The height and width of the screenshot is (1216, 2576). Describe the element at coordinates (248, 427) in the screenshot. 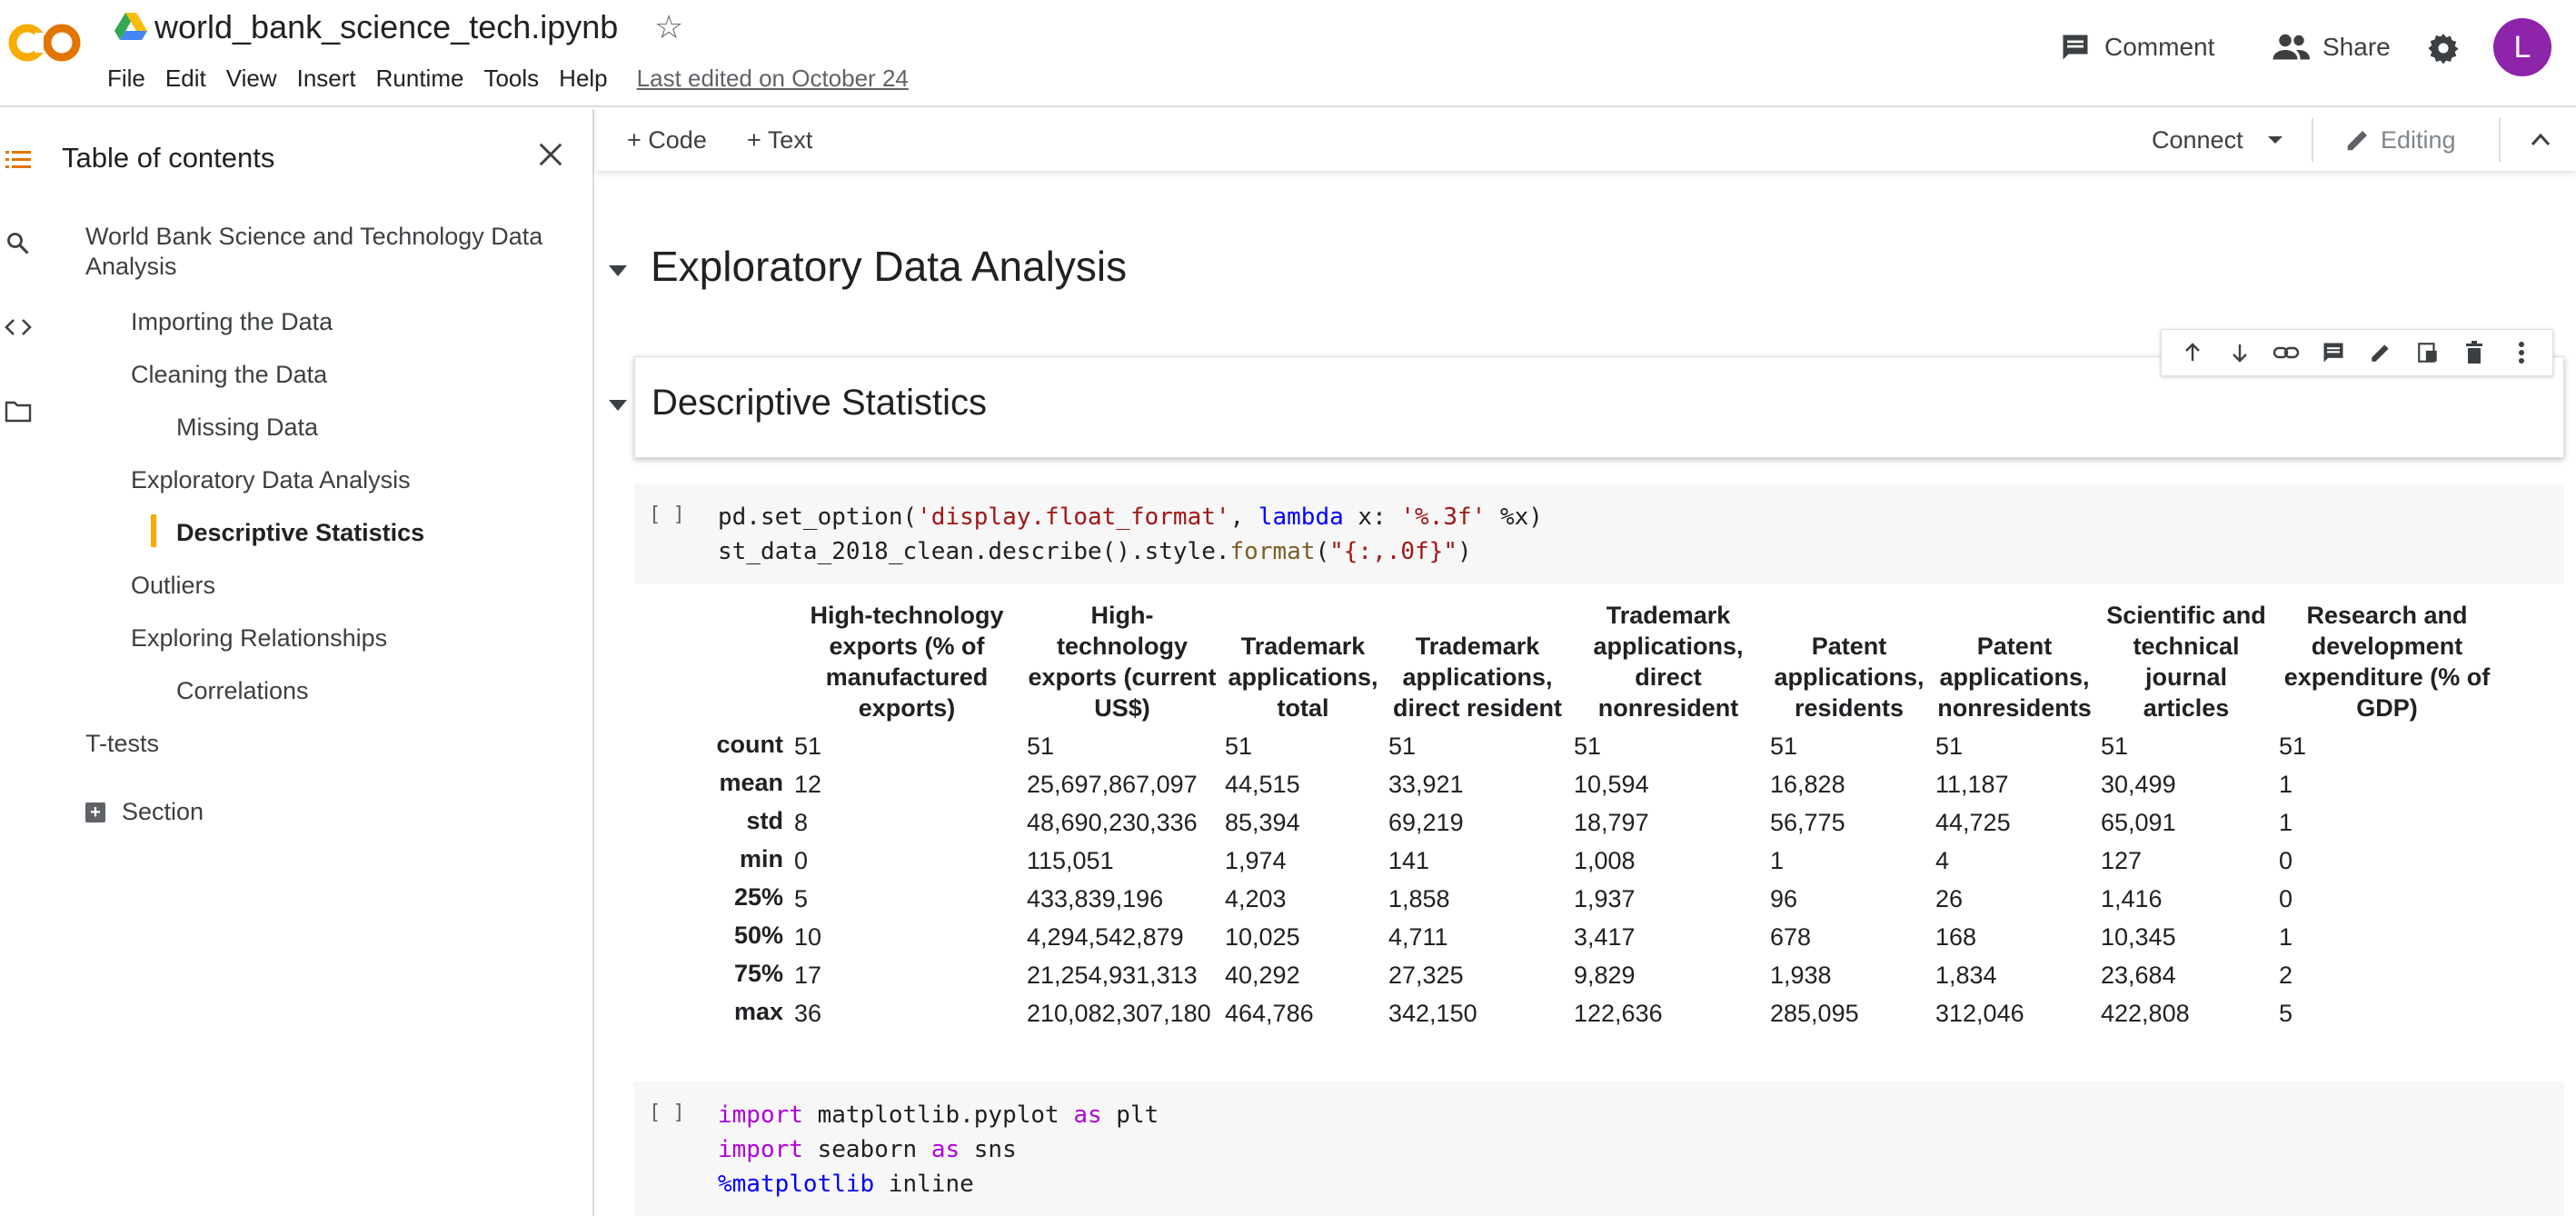

I see `toc-item-missing-data: Missing Data` at that location.